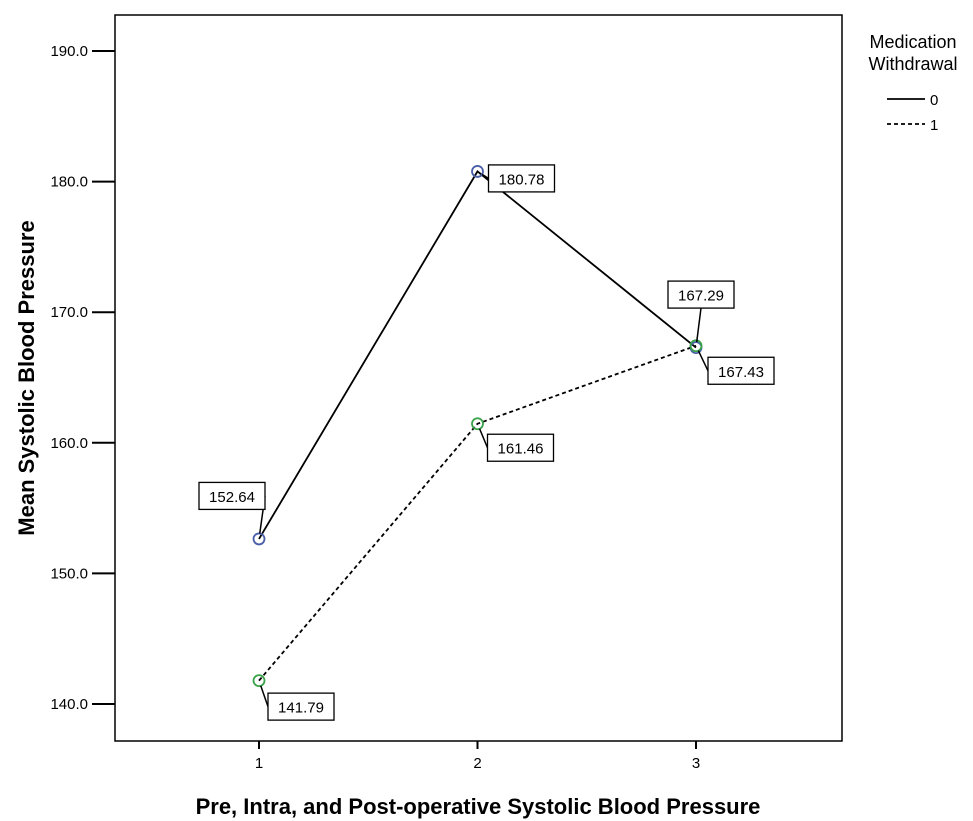 The width and height of the screenshot is (973, 821). What do you see at coordinates (934, 100) in the screenshot?
I see `legend-label-series-0: 0` at bounding box center [934, 100].